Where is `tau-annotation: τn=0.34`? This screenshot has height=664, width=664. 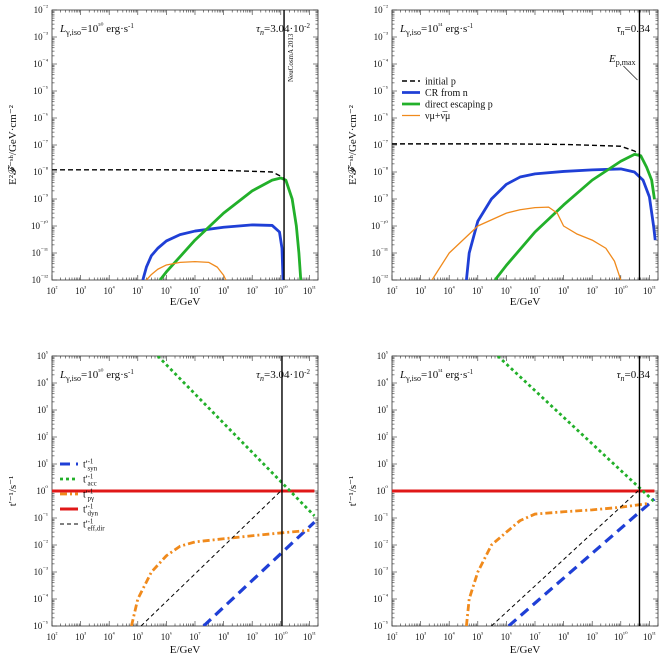 tau-annotation: τn=0.34 is located at coordinates (634, 376).